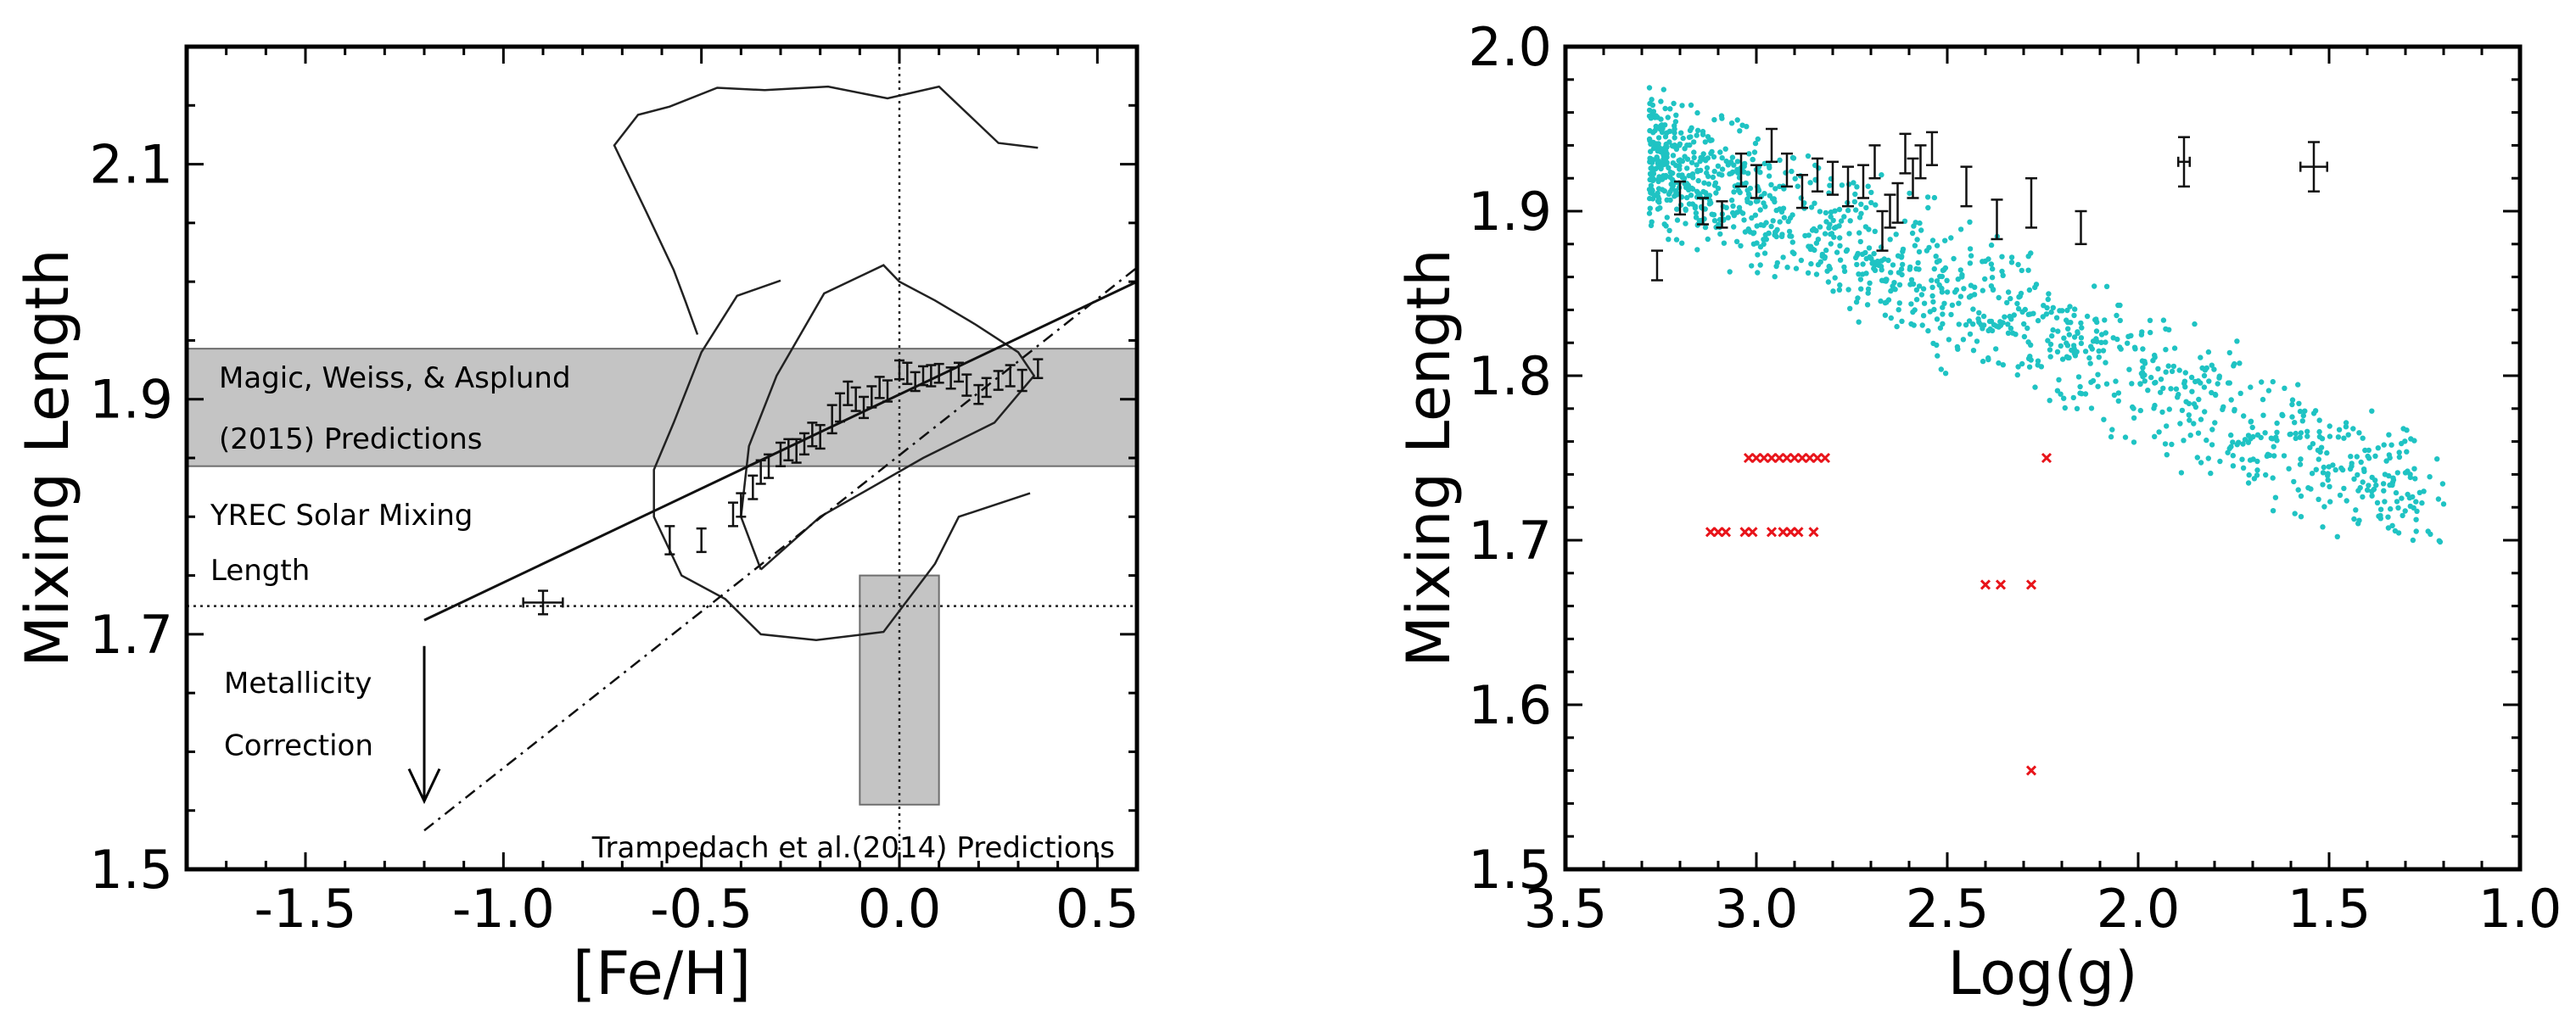 Image resolution: width=2576 pixels, height=1016 pixels. Describe the element at coordinates (131, 165) in the screenshot. I see `left-y-tick-label: 2.1` at that location.